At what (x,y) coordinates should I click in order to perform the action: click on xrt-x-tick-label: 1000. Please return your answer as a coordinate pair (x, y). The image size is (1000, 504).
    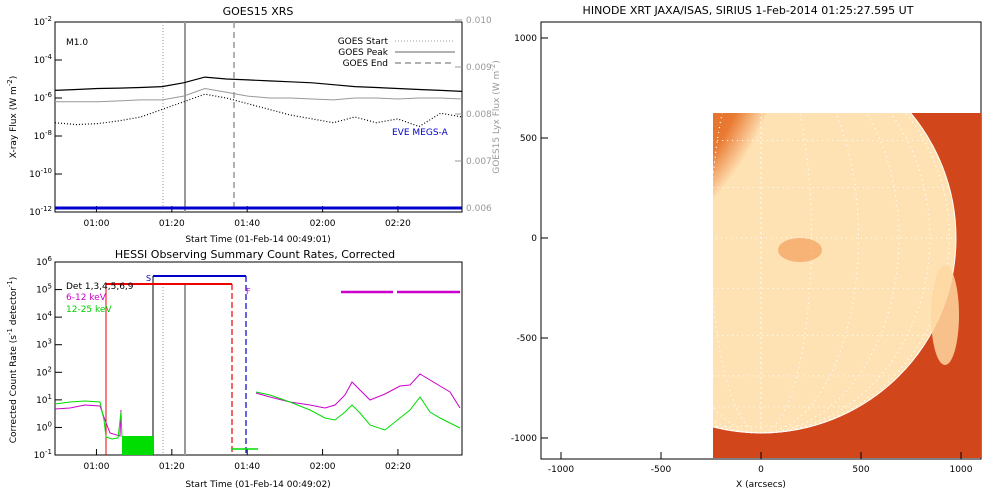
    Looking at the image, I should click on (961, 470).